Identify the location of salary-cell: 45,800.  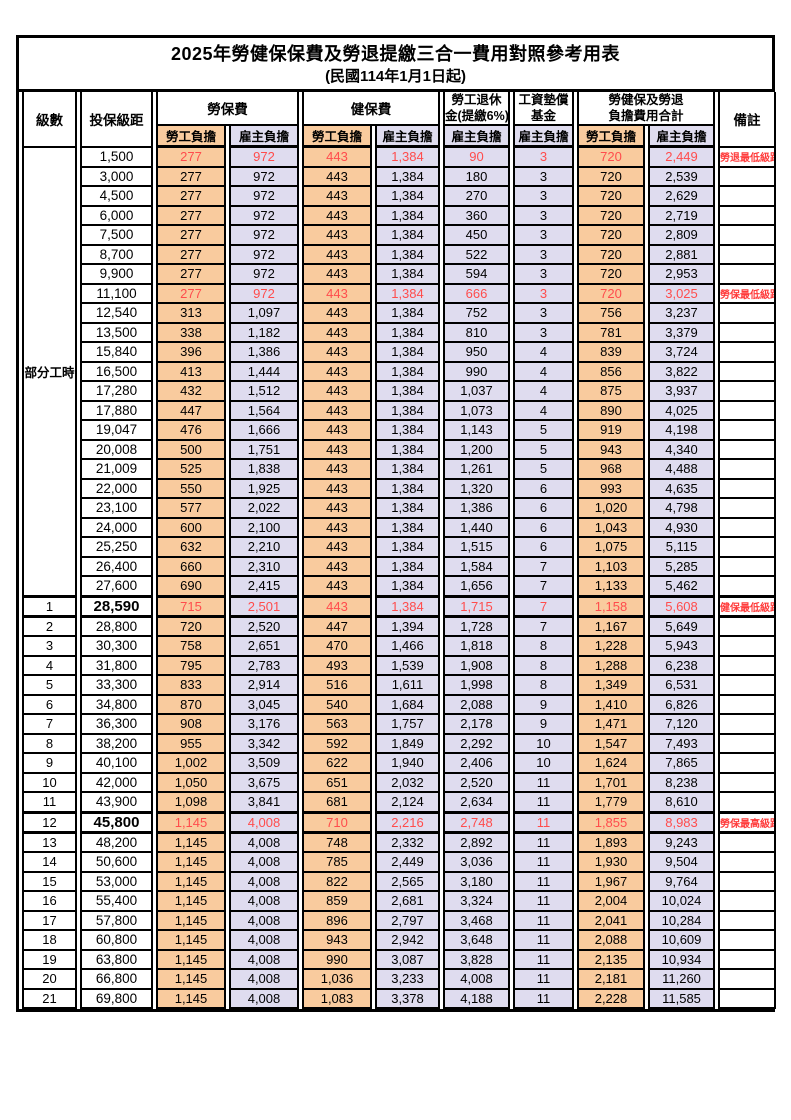
(116, 823).